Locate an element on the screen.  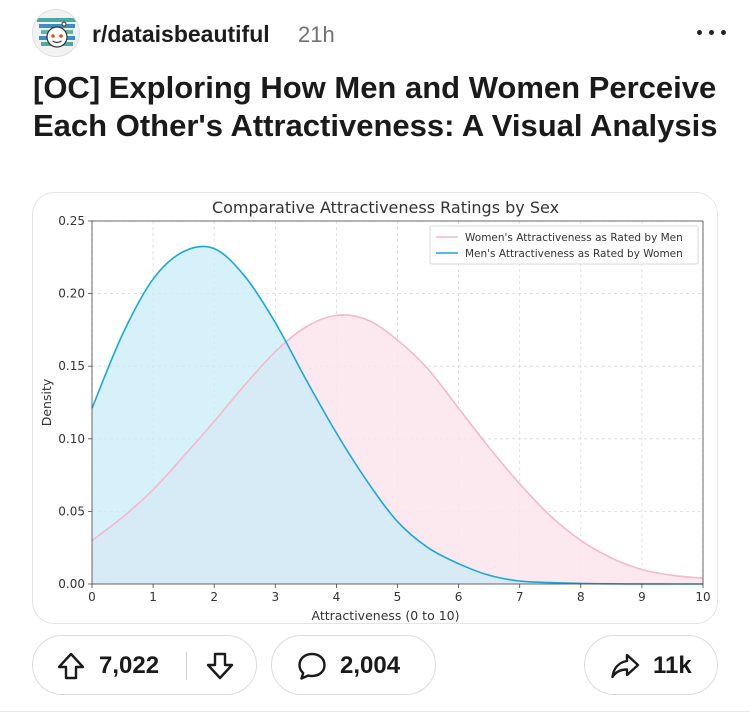
comment-count: 2,004 is located at coordinates (370, 665).